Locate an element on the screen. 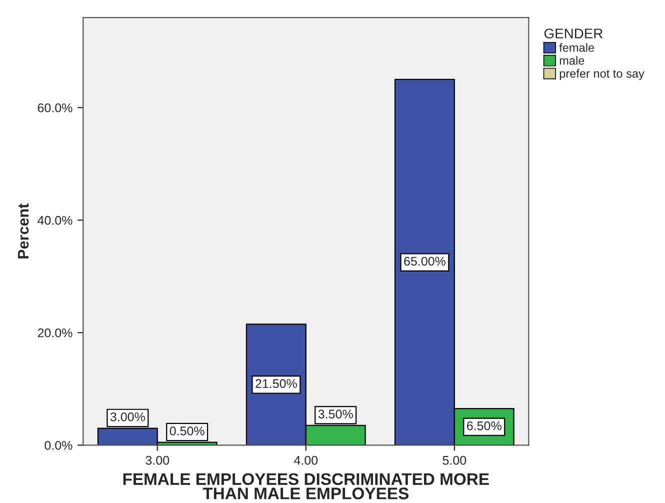  x-tick-label: 5.00 is located at coordinates (454, 460).